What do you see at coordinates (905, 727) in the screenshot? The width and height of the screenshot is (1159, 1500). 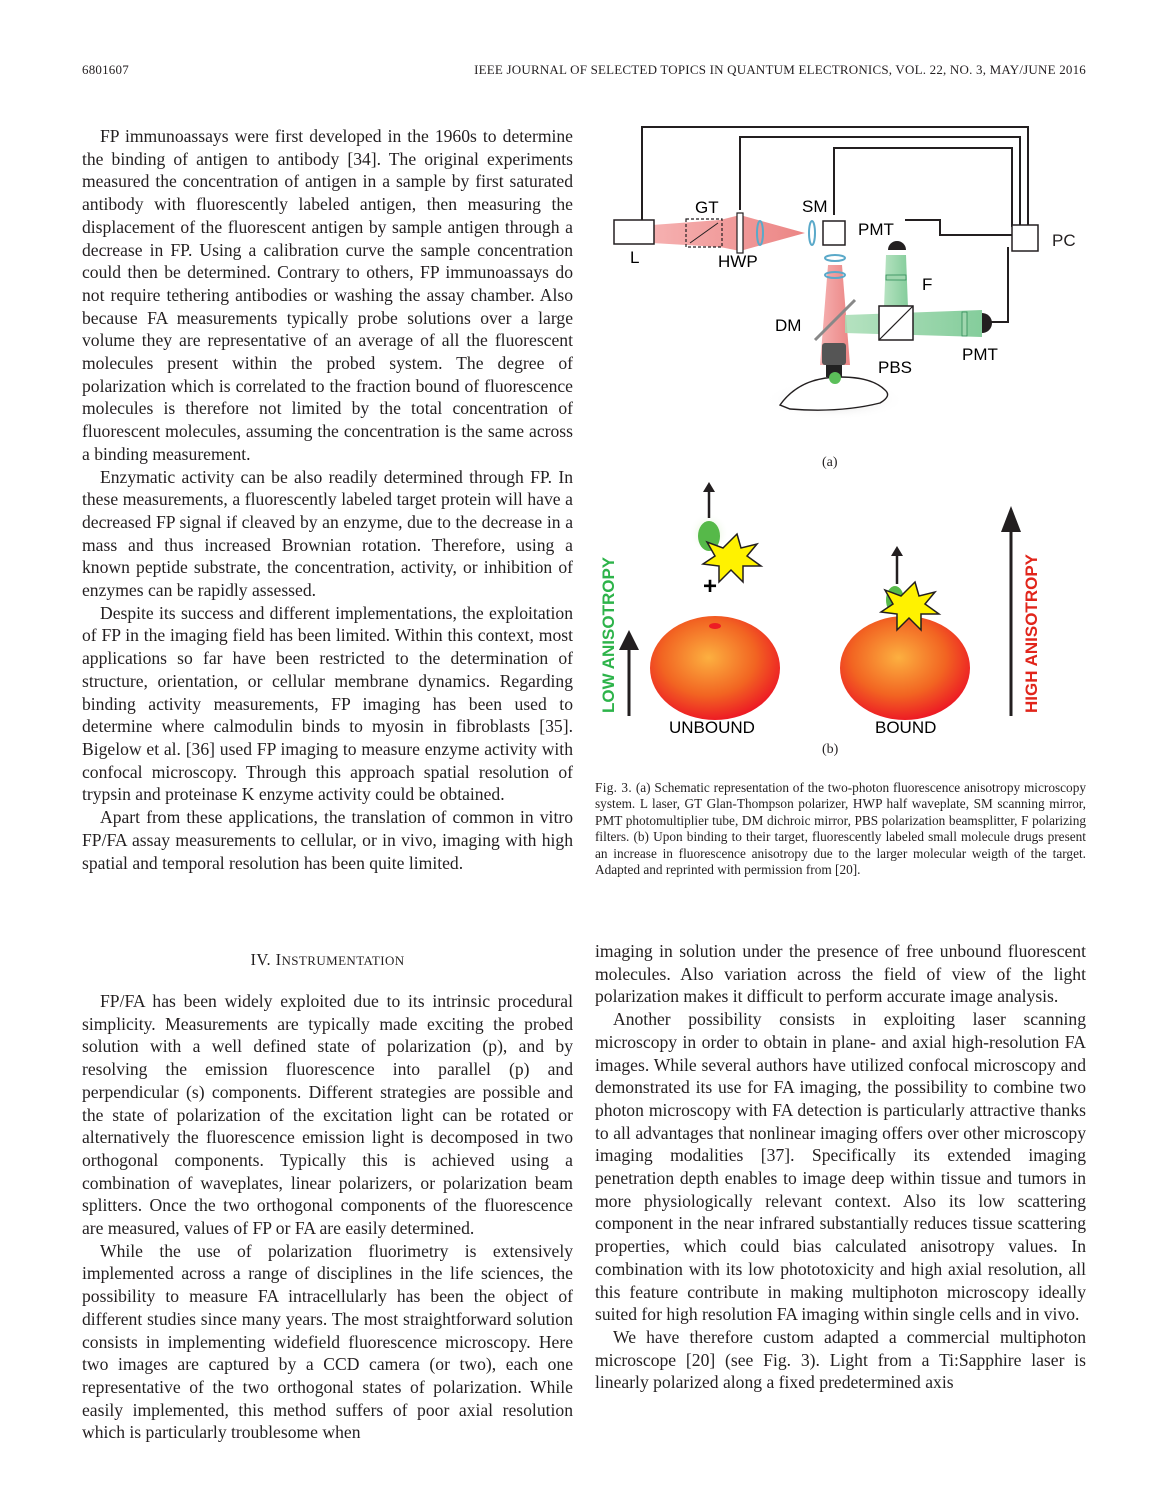 I see `label-bound: BOUND` at bounding box center [905, 727].